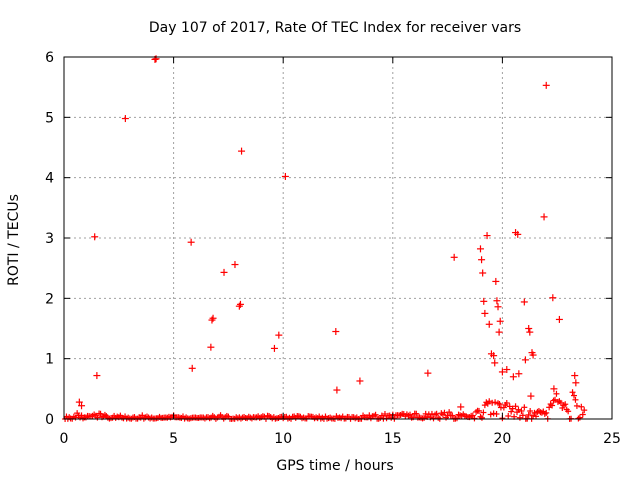 This screenshot has width=640, height=480. What do you see at coordinates (334, 466) in the screenshot?
I see `x-axis-label: GPS time / hours` at bounding box center [334, 466].